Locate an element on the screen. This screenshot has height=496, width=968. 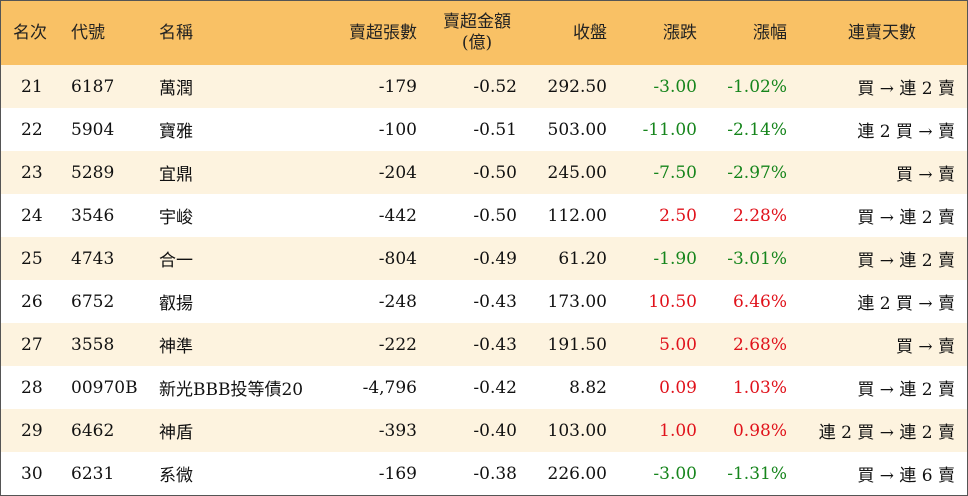
name-cell: 系微 is located at coordinates (237, 473).